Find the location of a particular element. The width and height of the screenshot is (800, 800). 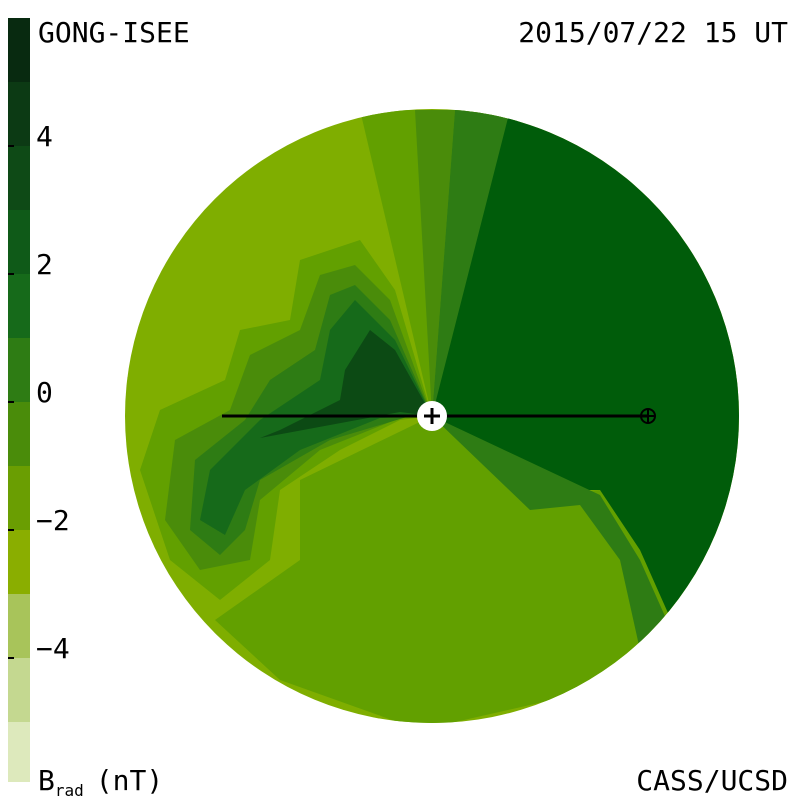

header-left: GONG-ISEE is located at coordinates (114, 32).